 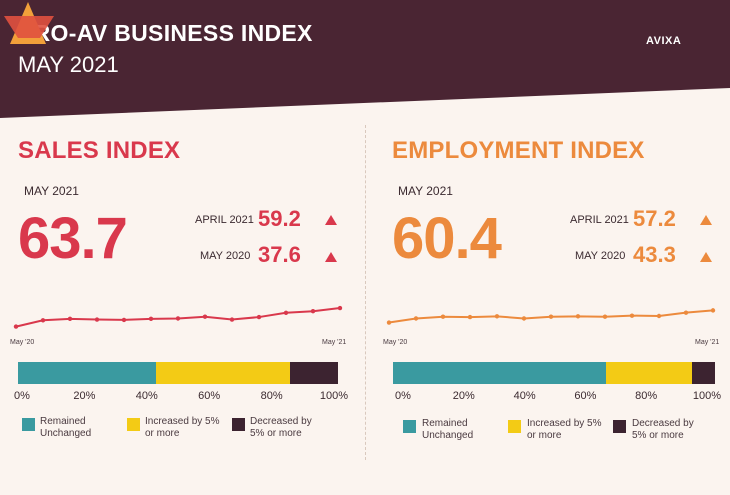 What do you see at coordinates (703, 373) in the screenshot?
I see `employment-bar-segment-decreased` at bounding box center [703, 373].